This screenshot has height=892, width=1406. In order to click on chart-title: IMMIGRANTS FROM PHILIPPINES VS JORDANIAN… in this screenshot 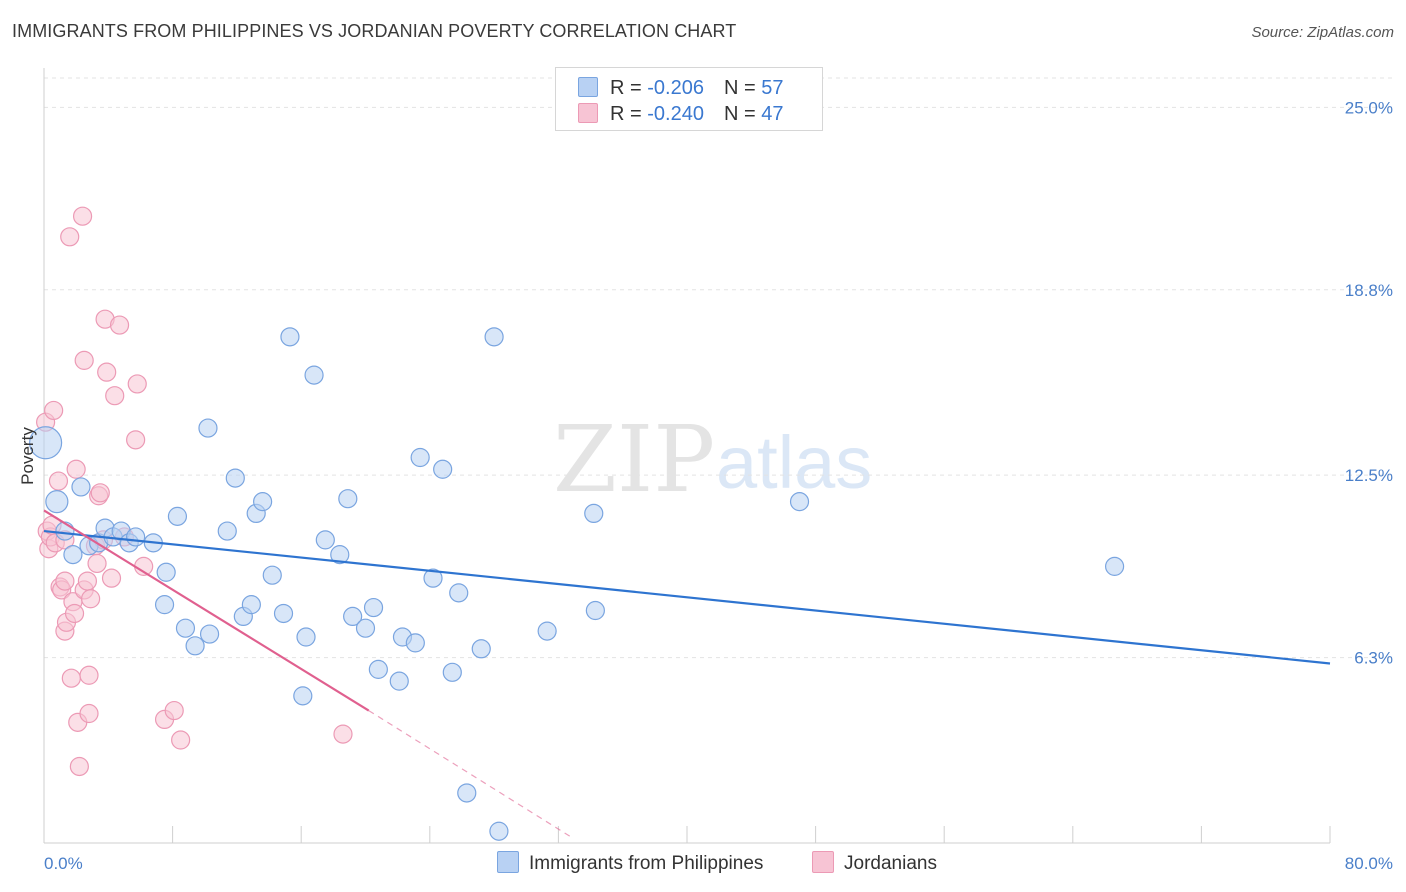, I will do `click(374, 31)`.